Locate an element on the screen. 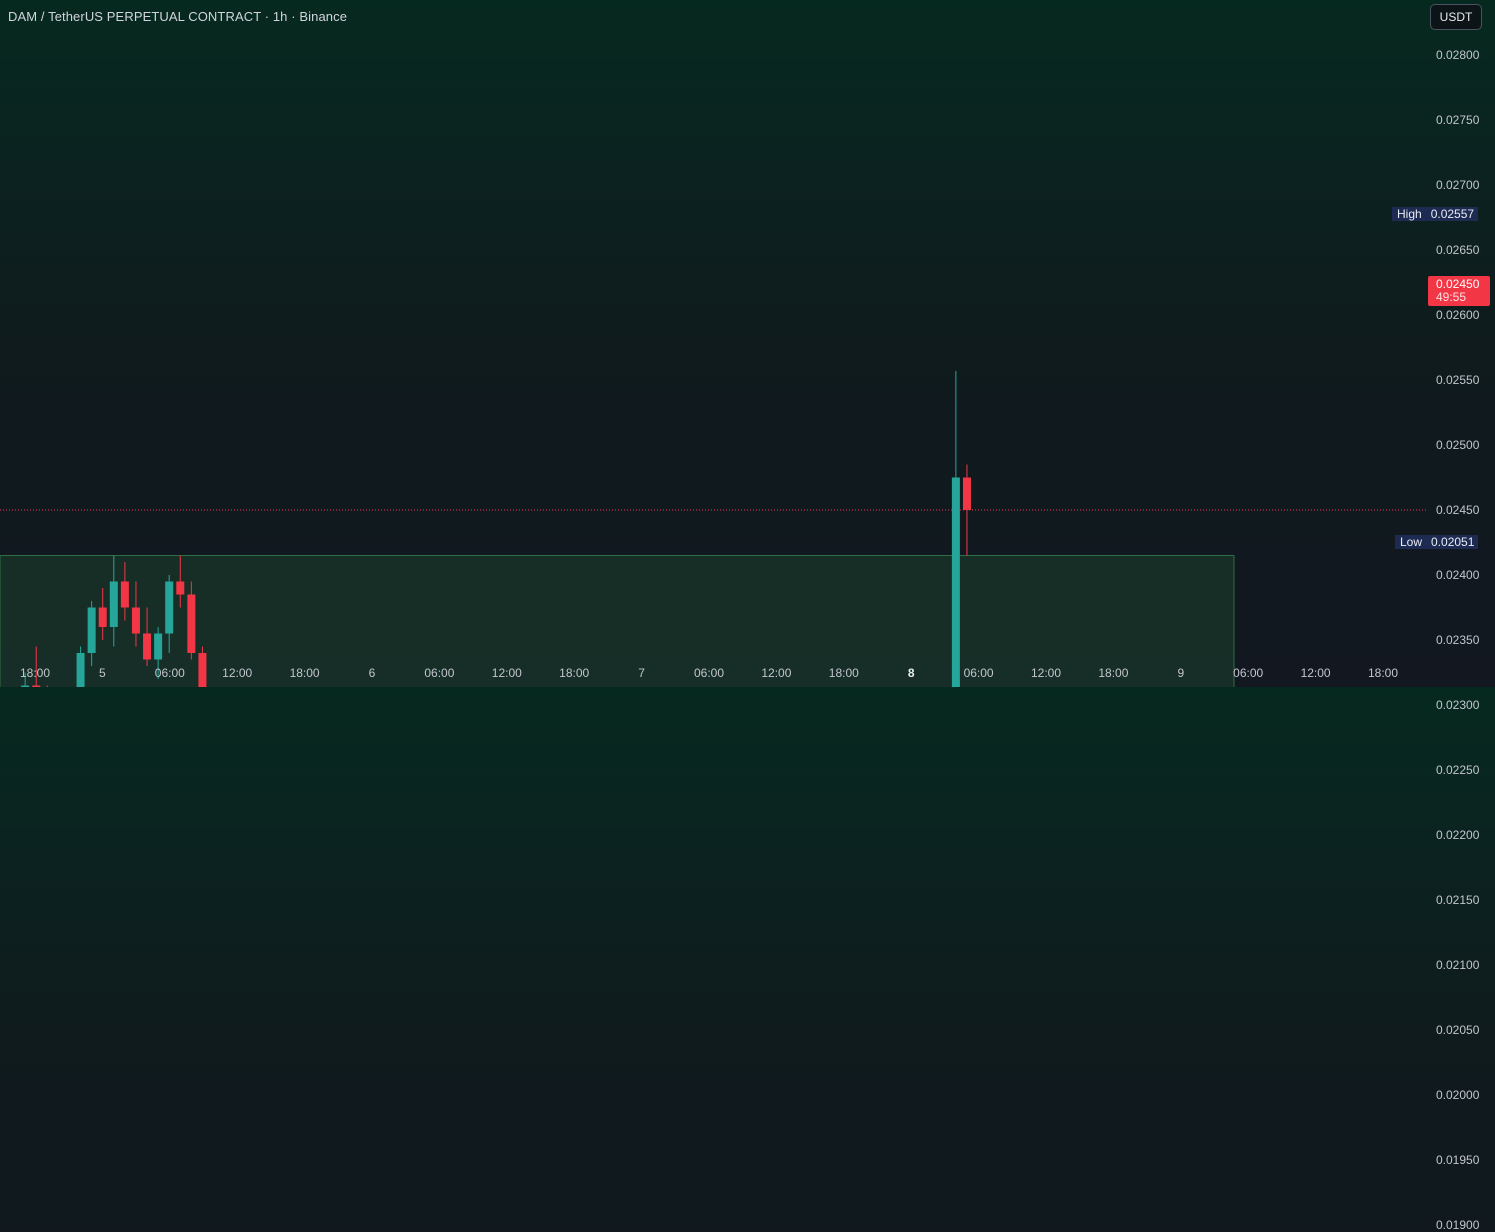  time-axis-label: 7 is located at coordinates (641, 673).